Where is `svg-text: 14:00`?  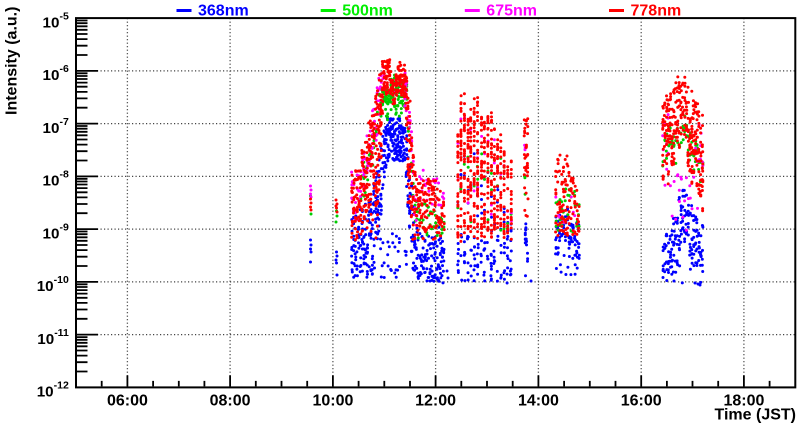
svg-text: 14:00 is located at coordinates (538, 401).